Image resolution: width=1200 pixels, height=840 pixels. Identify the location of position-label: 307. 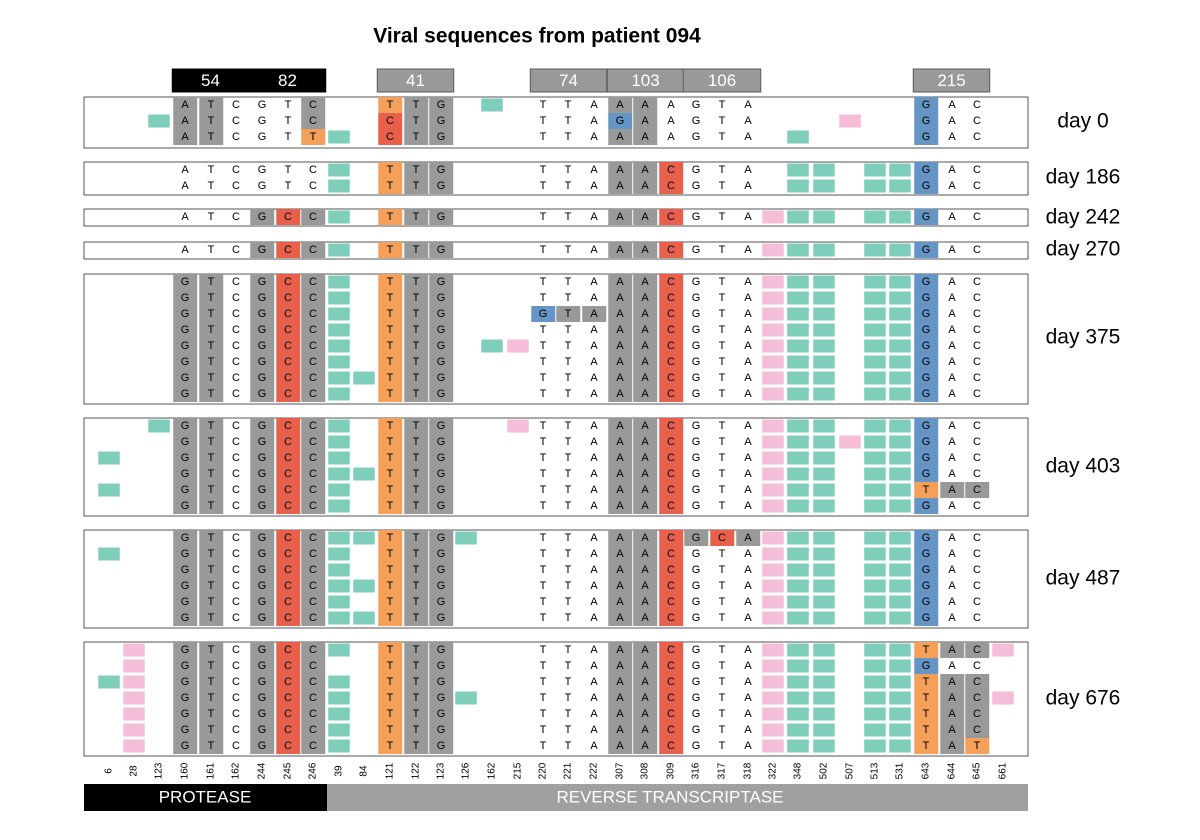
(620, 770).